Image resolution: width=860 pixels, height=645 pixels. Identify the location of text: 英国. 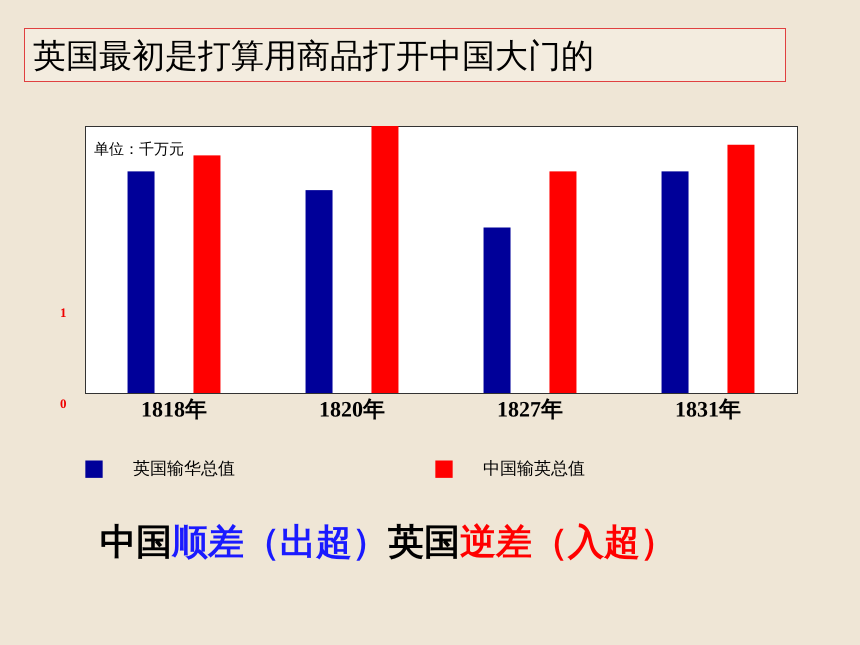
(424, 542).